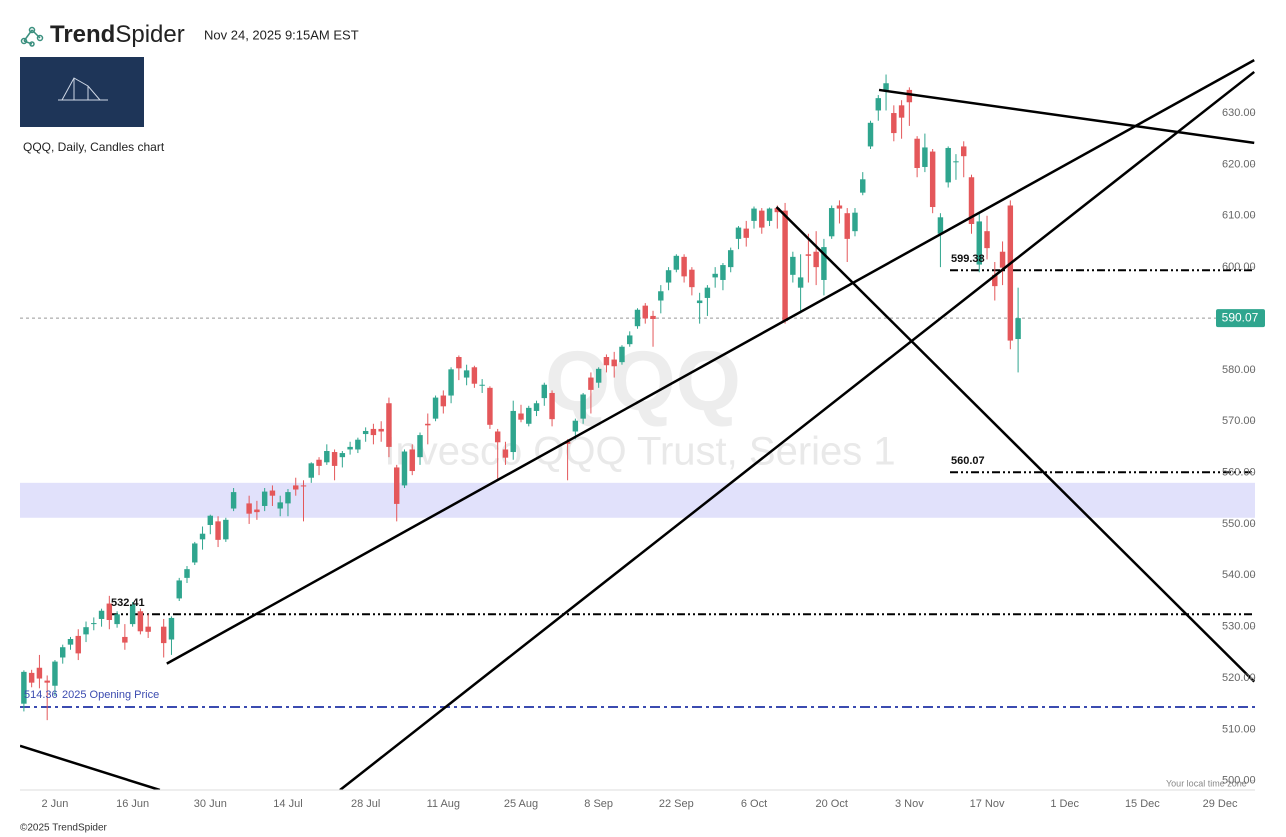 The image size is (1286, 837). Describe the element at coordinates (1240, 318) in the screenshot. I see `last-price-badge` at that location.